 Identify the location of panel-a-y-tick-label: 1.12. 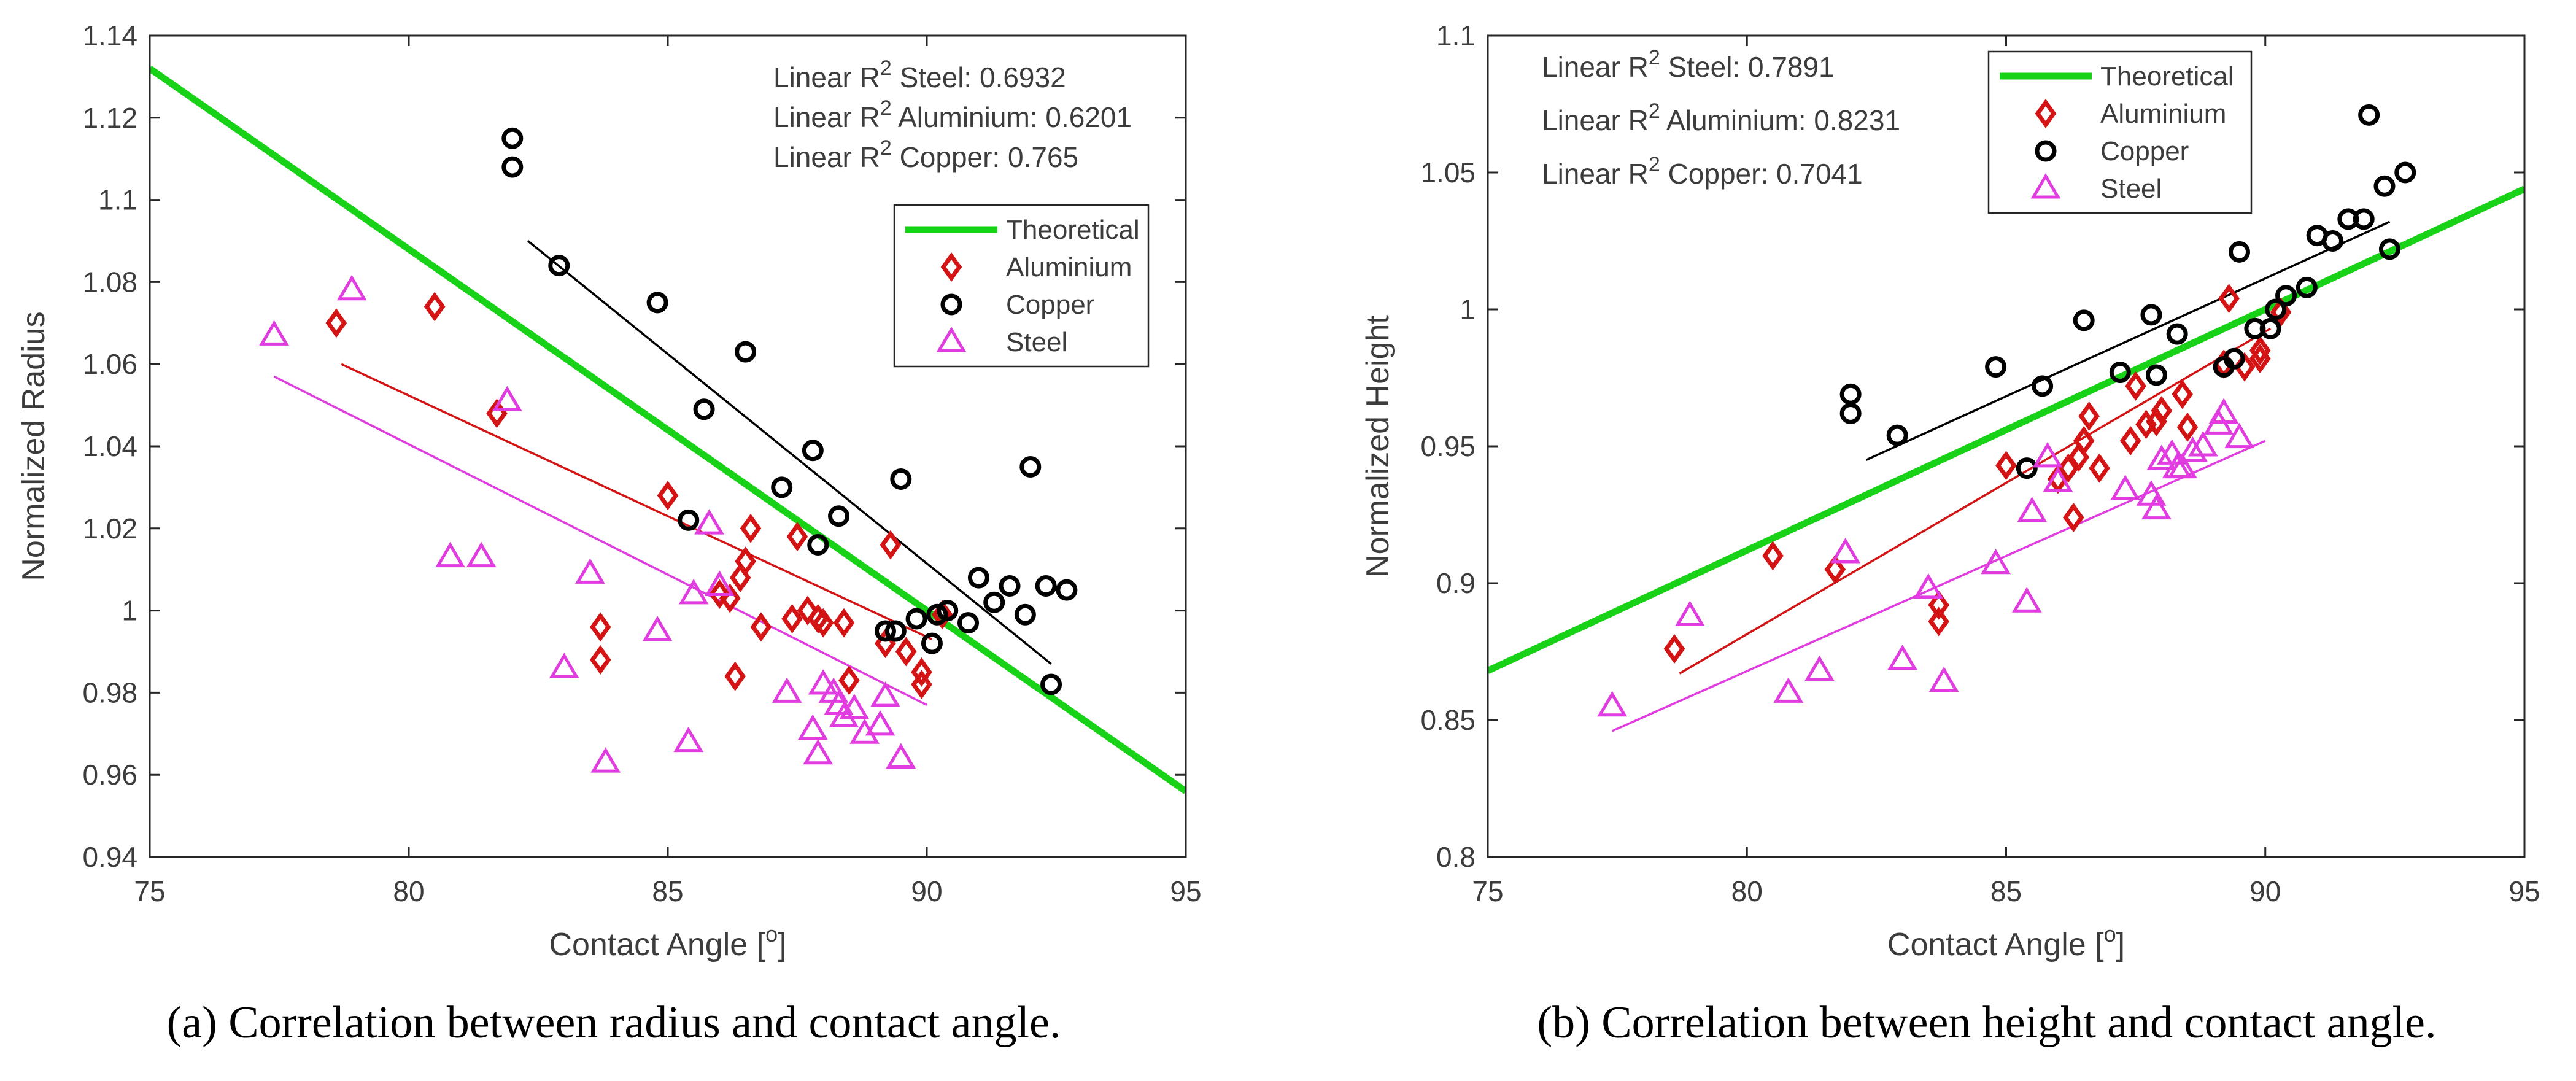
(109, 118).